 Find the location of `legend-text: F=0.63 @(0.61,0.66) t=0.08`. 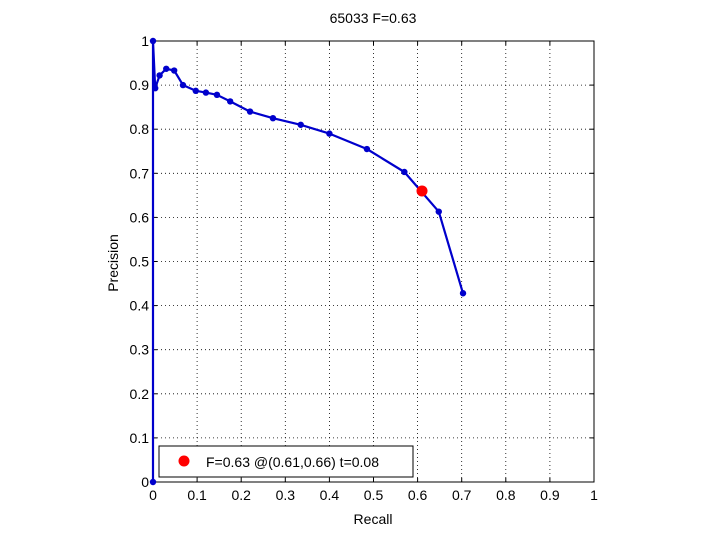

legend-text: F=0.63 @(0.61,0.66) t=0.08 is located at coordinates (292, 462).